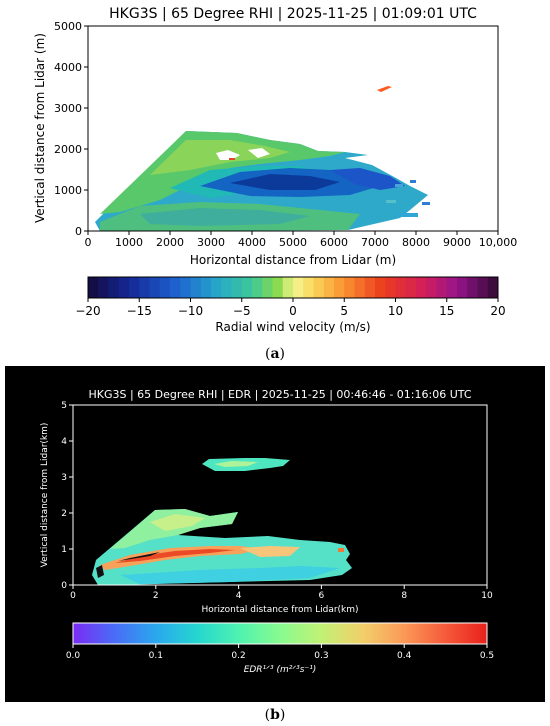 The image size is (550, 726). I want to click on panel-a-blue-tail, so click(367, 179).